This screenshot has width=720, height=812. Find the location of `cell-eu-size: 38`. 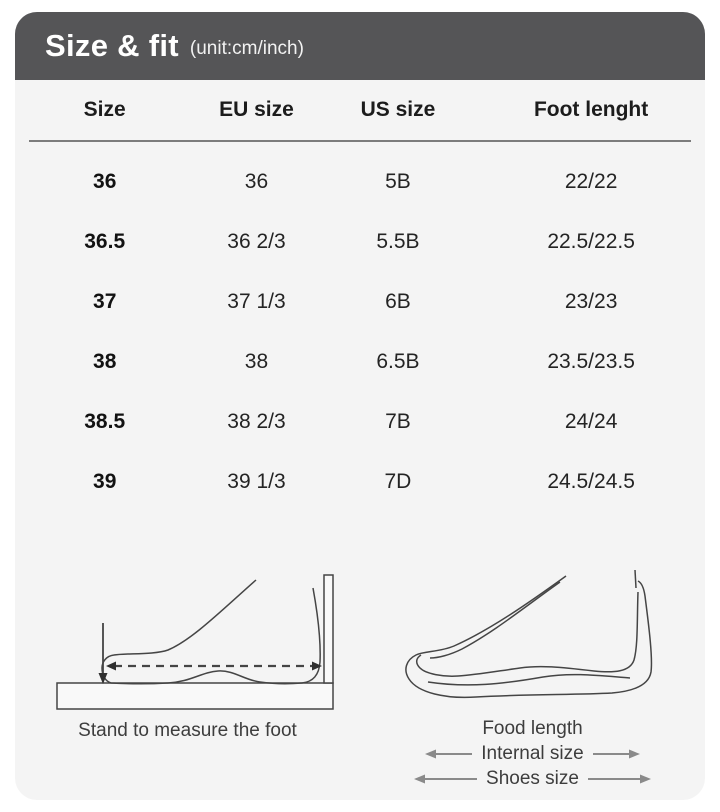

cell-eu-size: 38 is located at coordinates (256, 361).